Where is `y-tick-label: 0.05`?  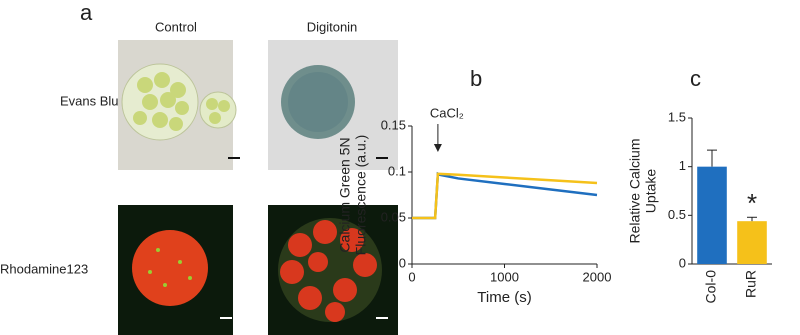
y-tick-label: 0.05 is located at coordinates (393, 216).